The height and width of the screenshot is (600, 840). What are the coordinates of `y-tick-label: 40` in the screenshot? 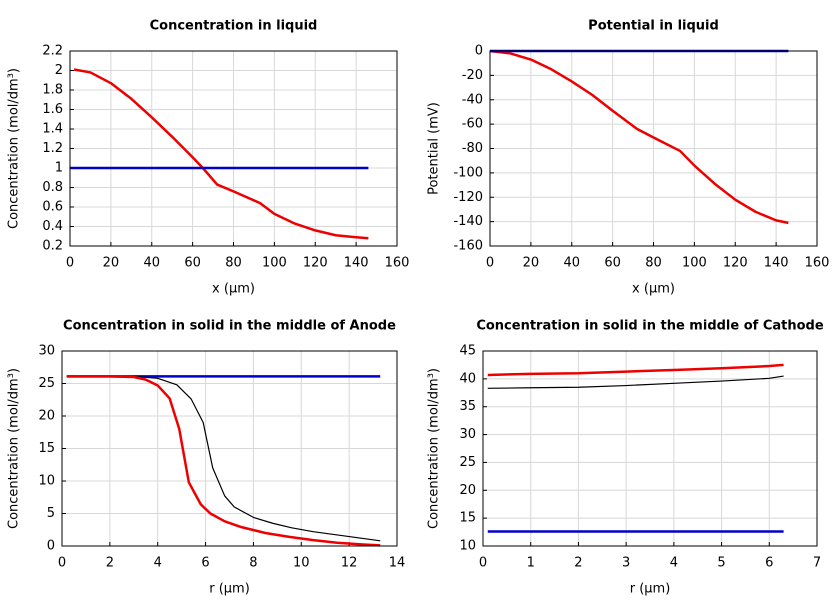 It's located at (467, 378).